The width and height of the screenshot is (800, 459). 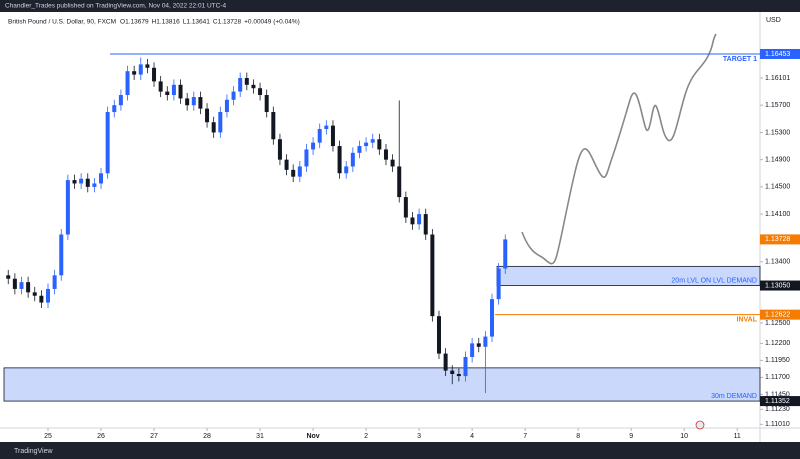 What do you see at coordinates (382, 384) in the screenshot?
I see `demand-zone` at bounding box center [382, 384].